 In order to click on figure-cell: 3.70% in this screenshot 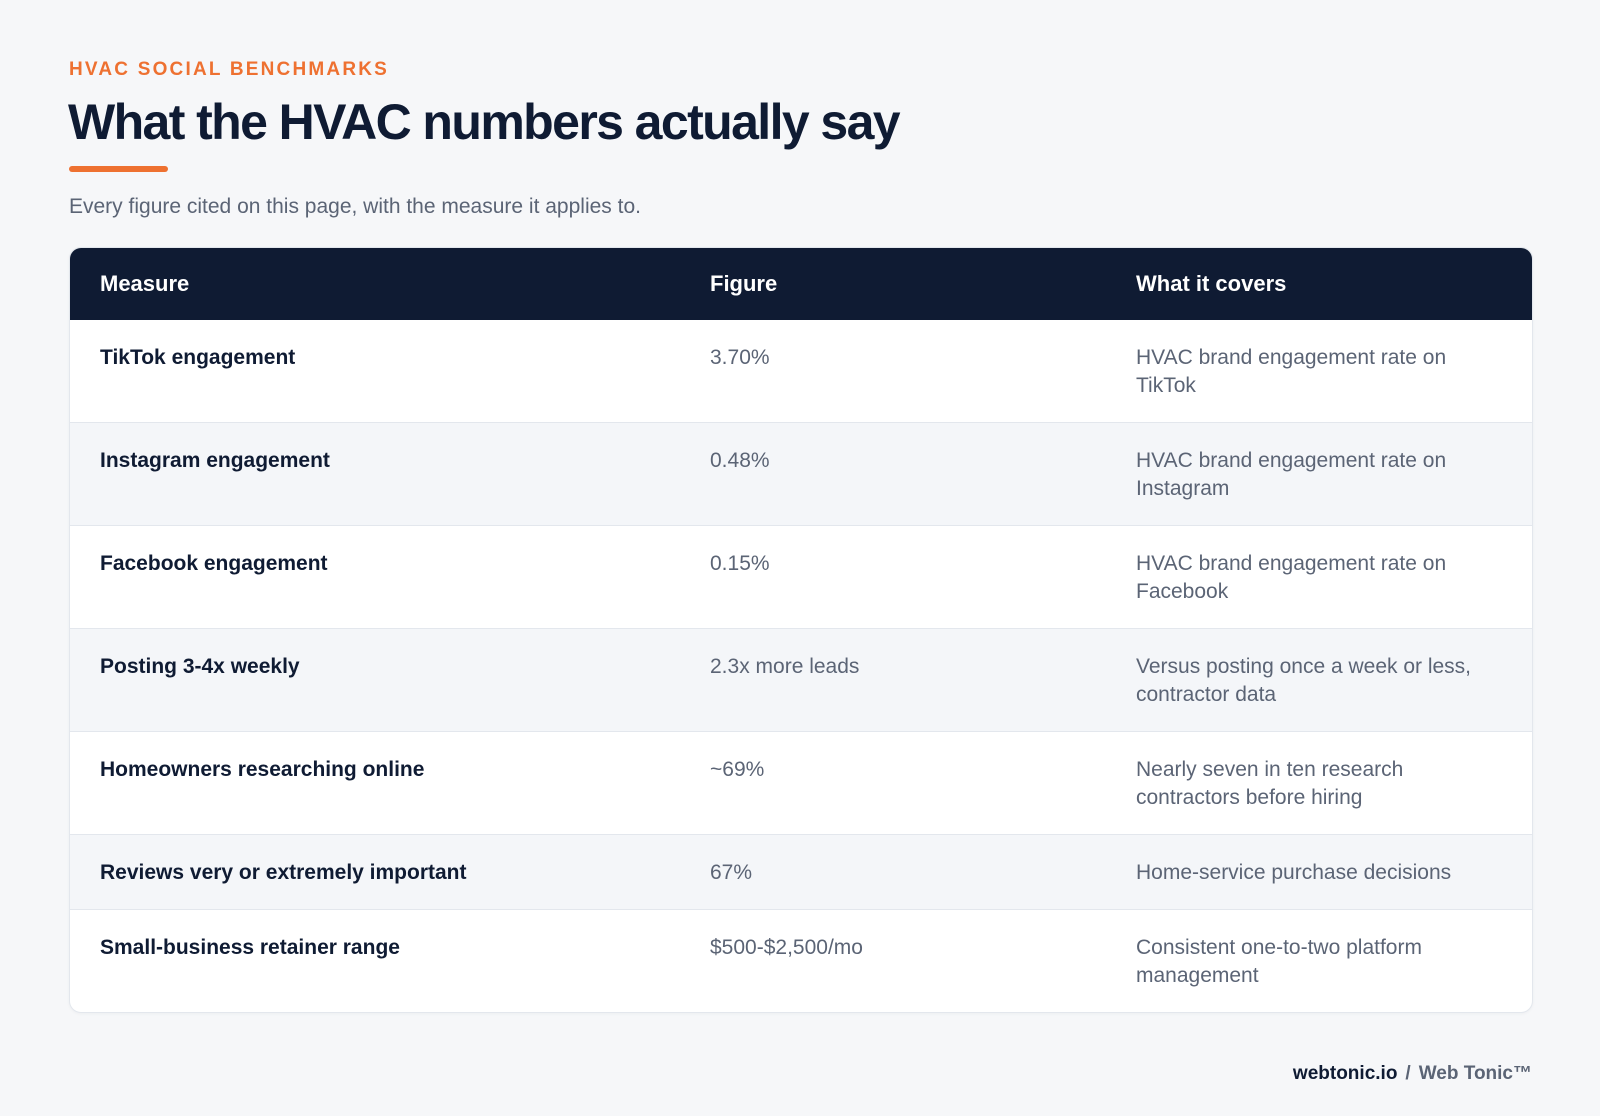, I will do `click(740, 357)`.